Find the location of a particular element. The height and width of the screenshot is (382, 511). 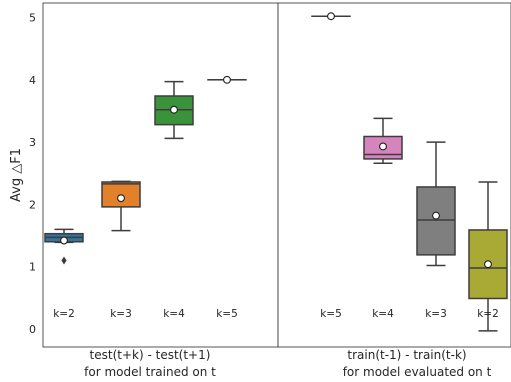

k-labels: k=2 k=3 k=4 k=5 k=5 k=4 k=3 k=2 is located at coordinates (276, 314).